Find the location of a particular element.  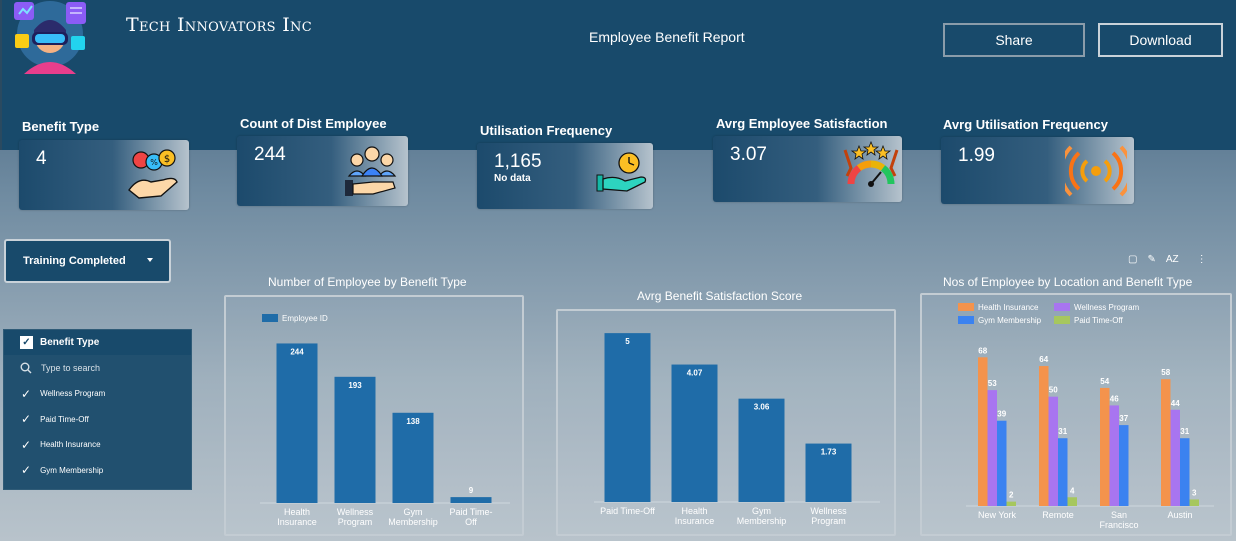

chart3-data-label: 46 is located at coordinates (1114, 398).